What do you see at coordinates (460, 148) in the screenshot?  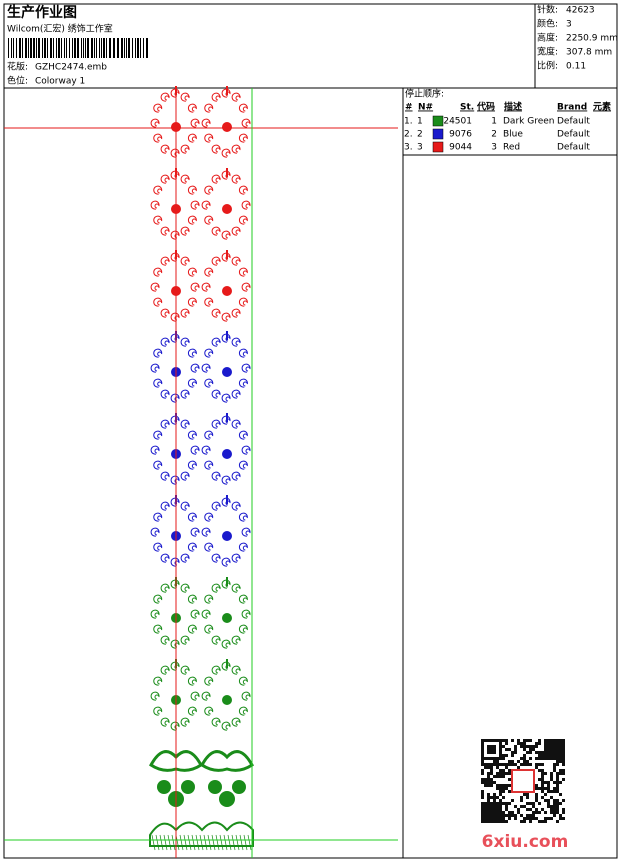 I see `row-stitches: 9044` at bounding box center [460, 148].